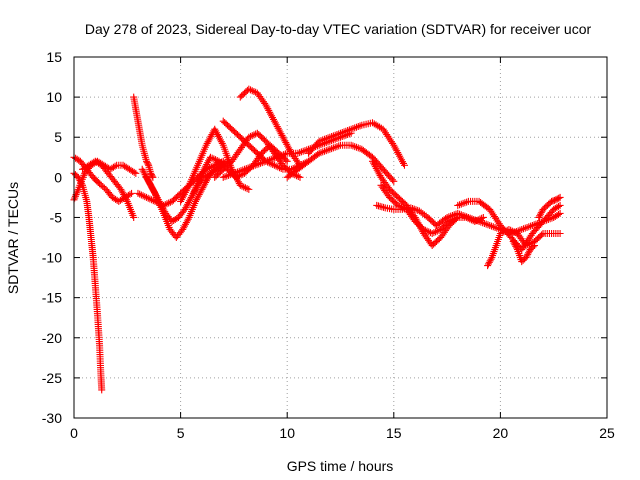 Image resolution: width=640 pixels, height=480 pixels. I want to click on y-tick-label: -25, so click(52, 378).